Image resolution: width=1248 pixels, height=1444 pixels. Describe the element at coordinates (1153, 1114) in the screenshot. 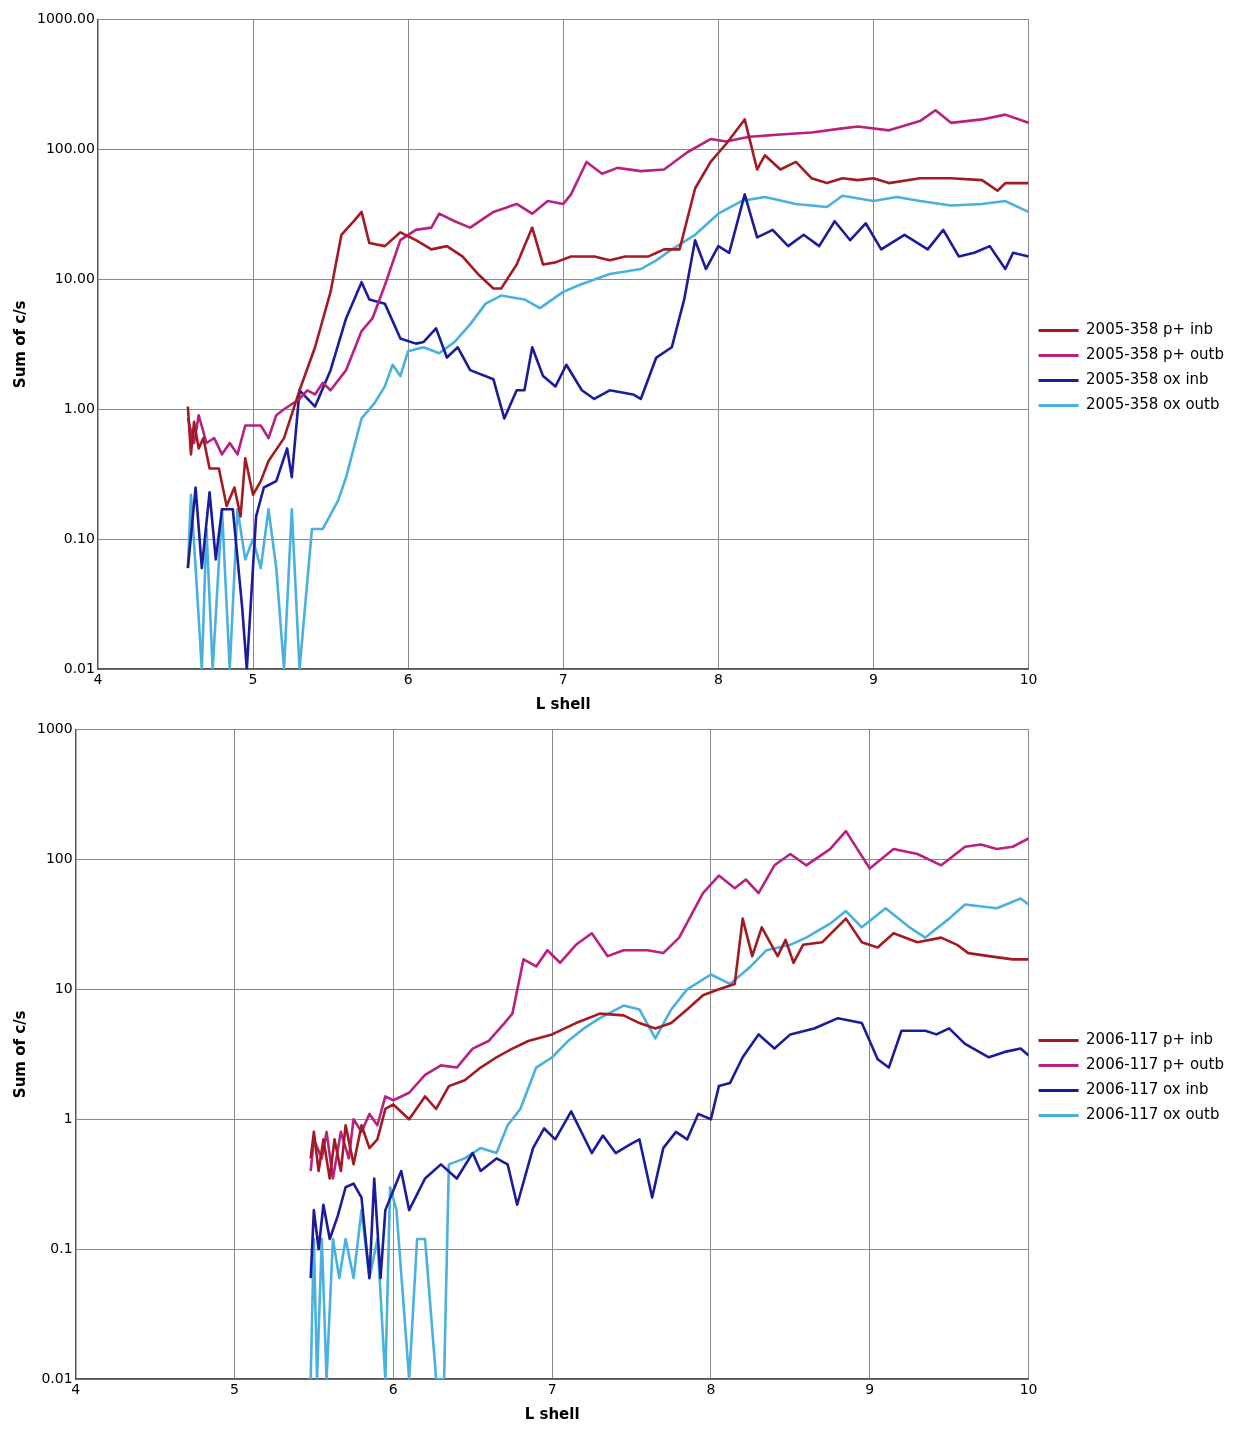

I see `legend-label: 2006-117 ox outb` at that location.